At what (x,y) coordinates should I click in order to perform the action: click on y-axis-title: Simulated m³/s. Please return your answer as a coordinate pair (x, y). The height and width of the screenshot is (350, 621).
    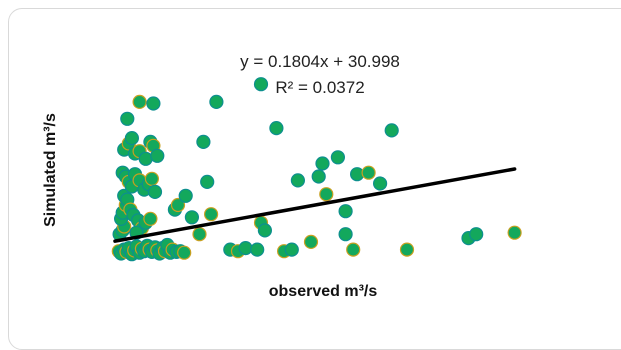
    Looking at the image, I should click on (50, 170).